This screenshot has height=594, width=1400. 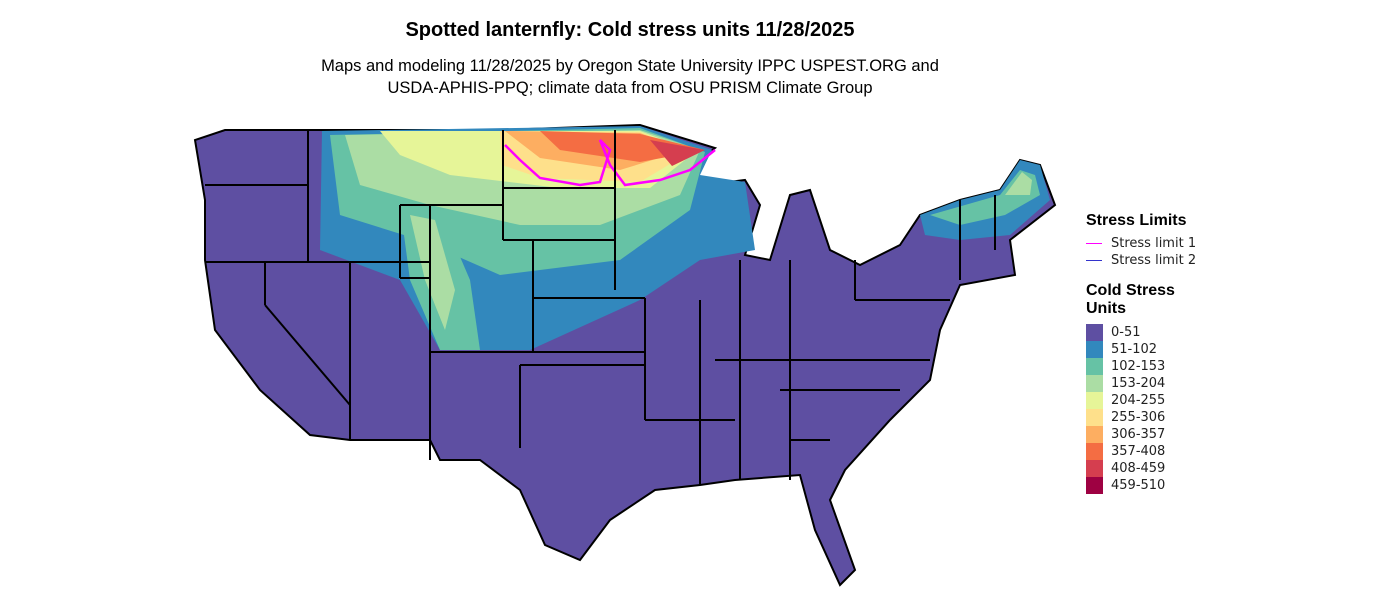 What do you see at coordinates (610, 163) in the screenshot?
I see `stress-limit-1-line` at bounding box center [610, 163].